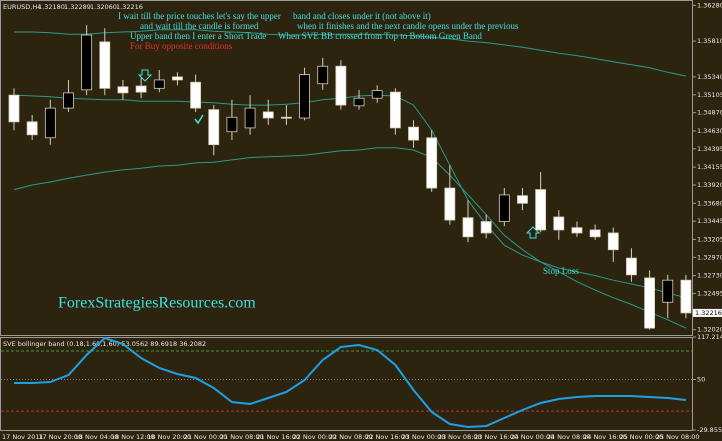  What do you see at coordinates (709, 239) in the screenshot?
I see `y-tick-label: 1.33205` at bounding box center [709, 239].